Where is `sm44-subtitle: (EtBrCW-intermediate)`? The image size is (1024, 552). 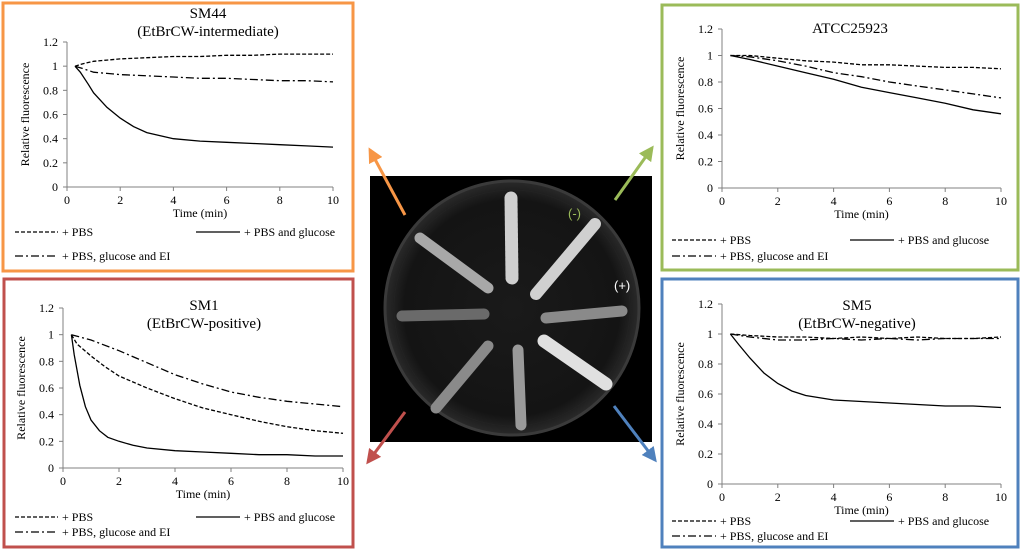 sm44-subtitle: (EtBrCW-intermediate) is located at coordinates (208, 32).